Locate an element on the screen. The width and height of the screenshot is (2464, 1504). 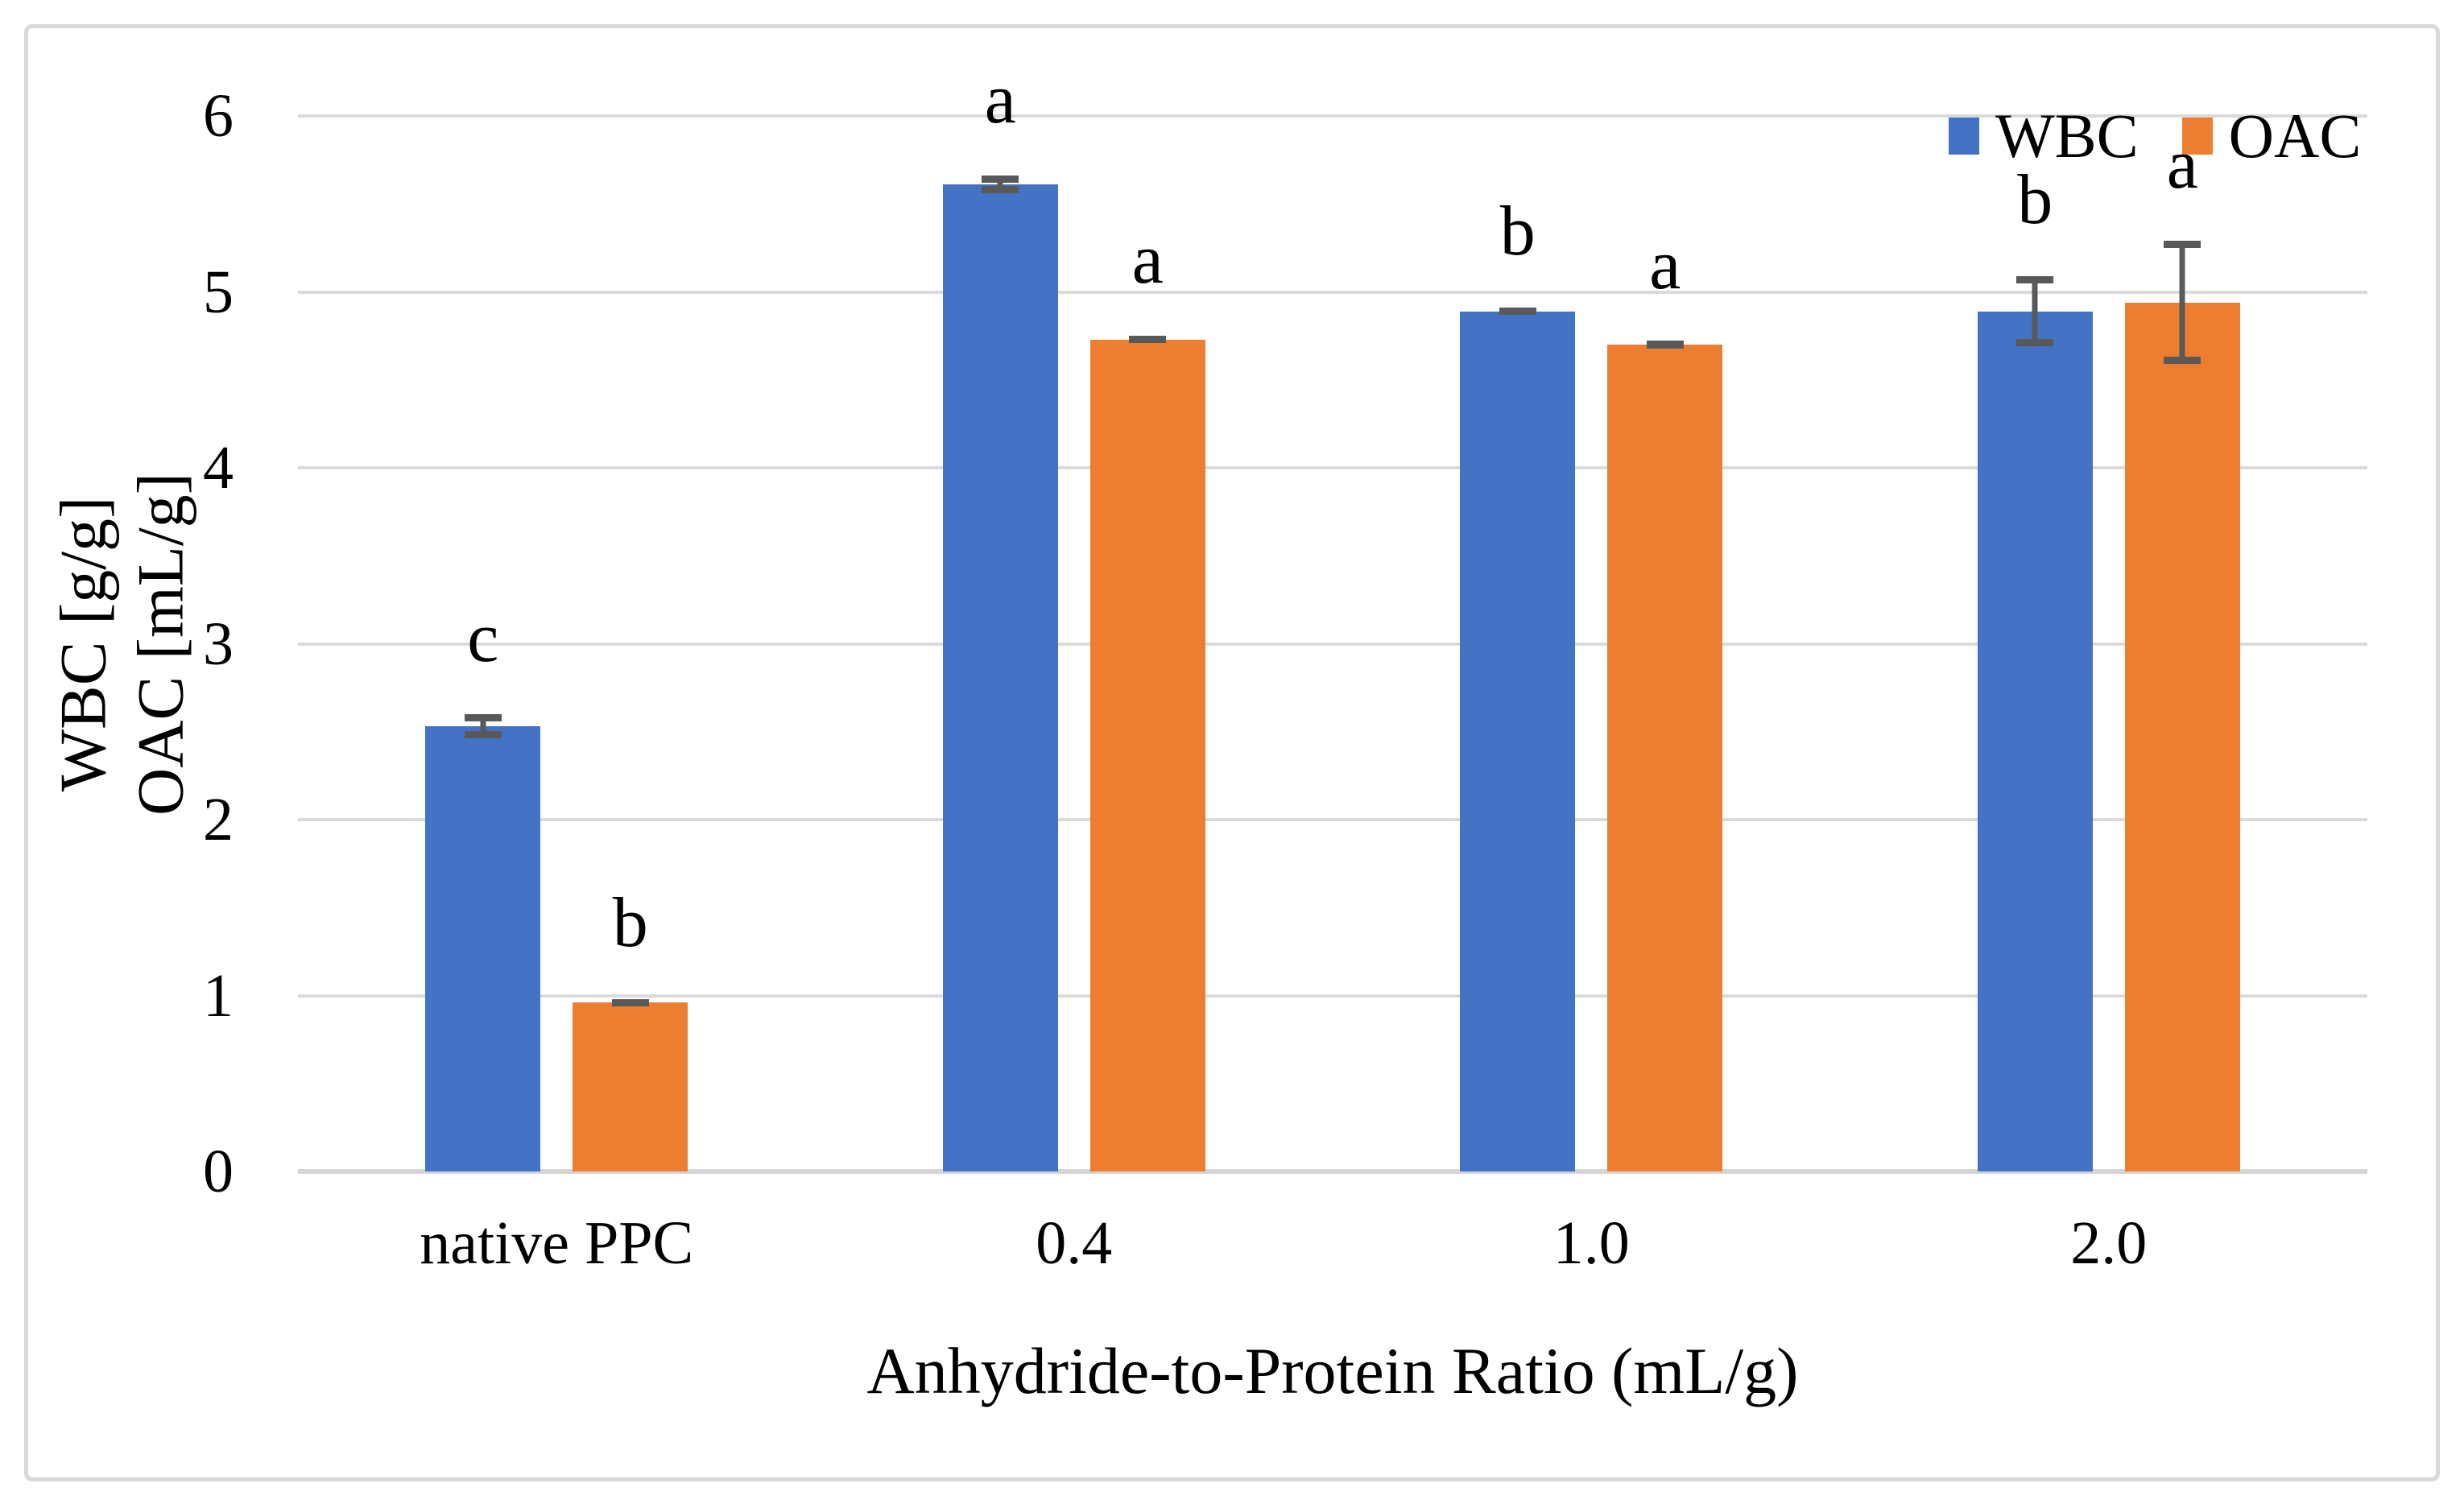
sig-letter-oac-0-4: a is located at coordinates (1147, 260).